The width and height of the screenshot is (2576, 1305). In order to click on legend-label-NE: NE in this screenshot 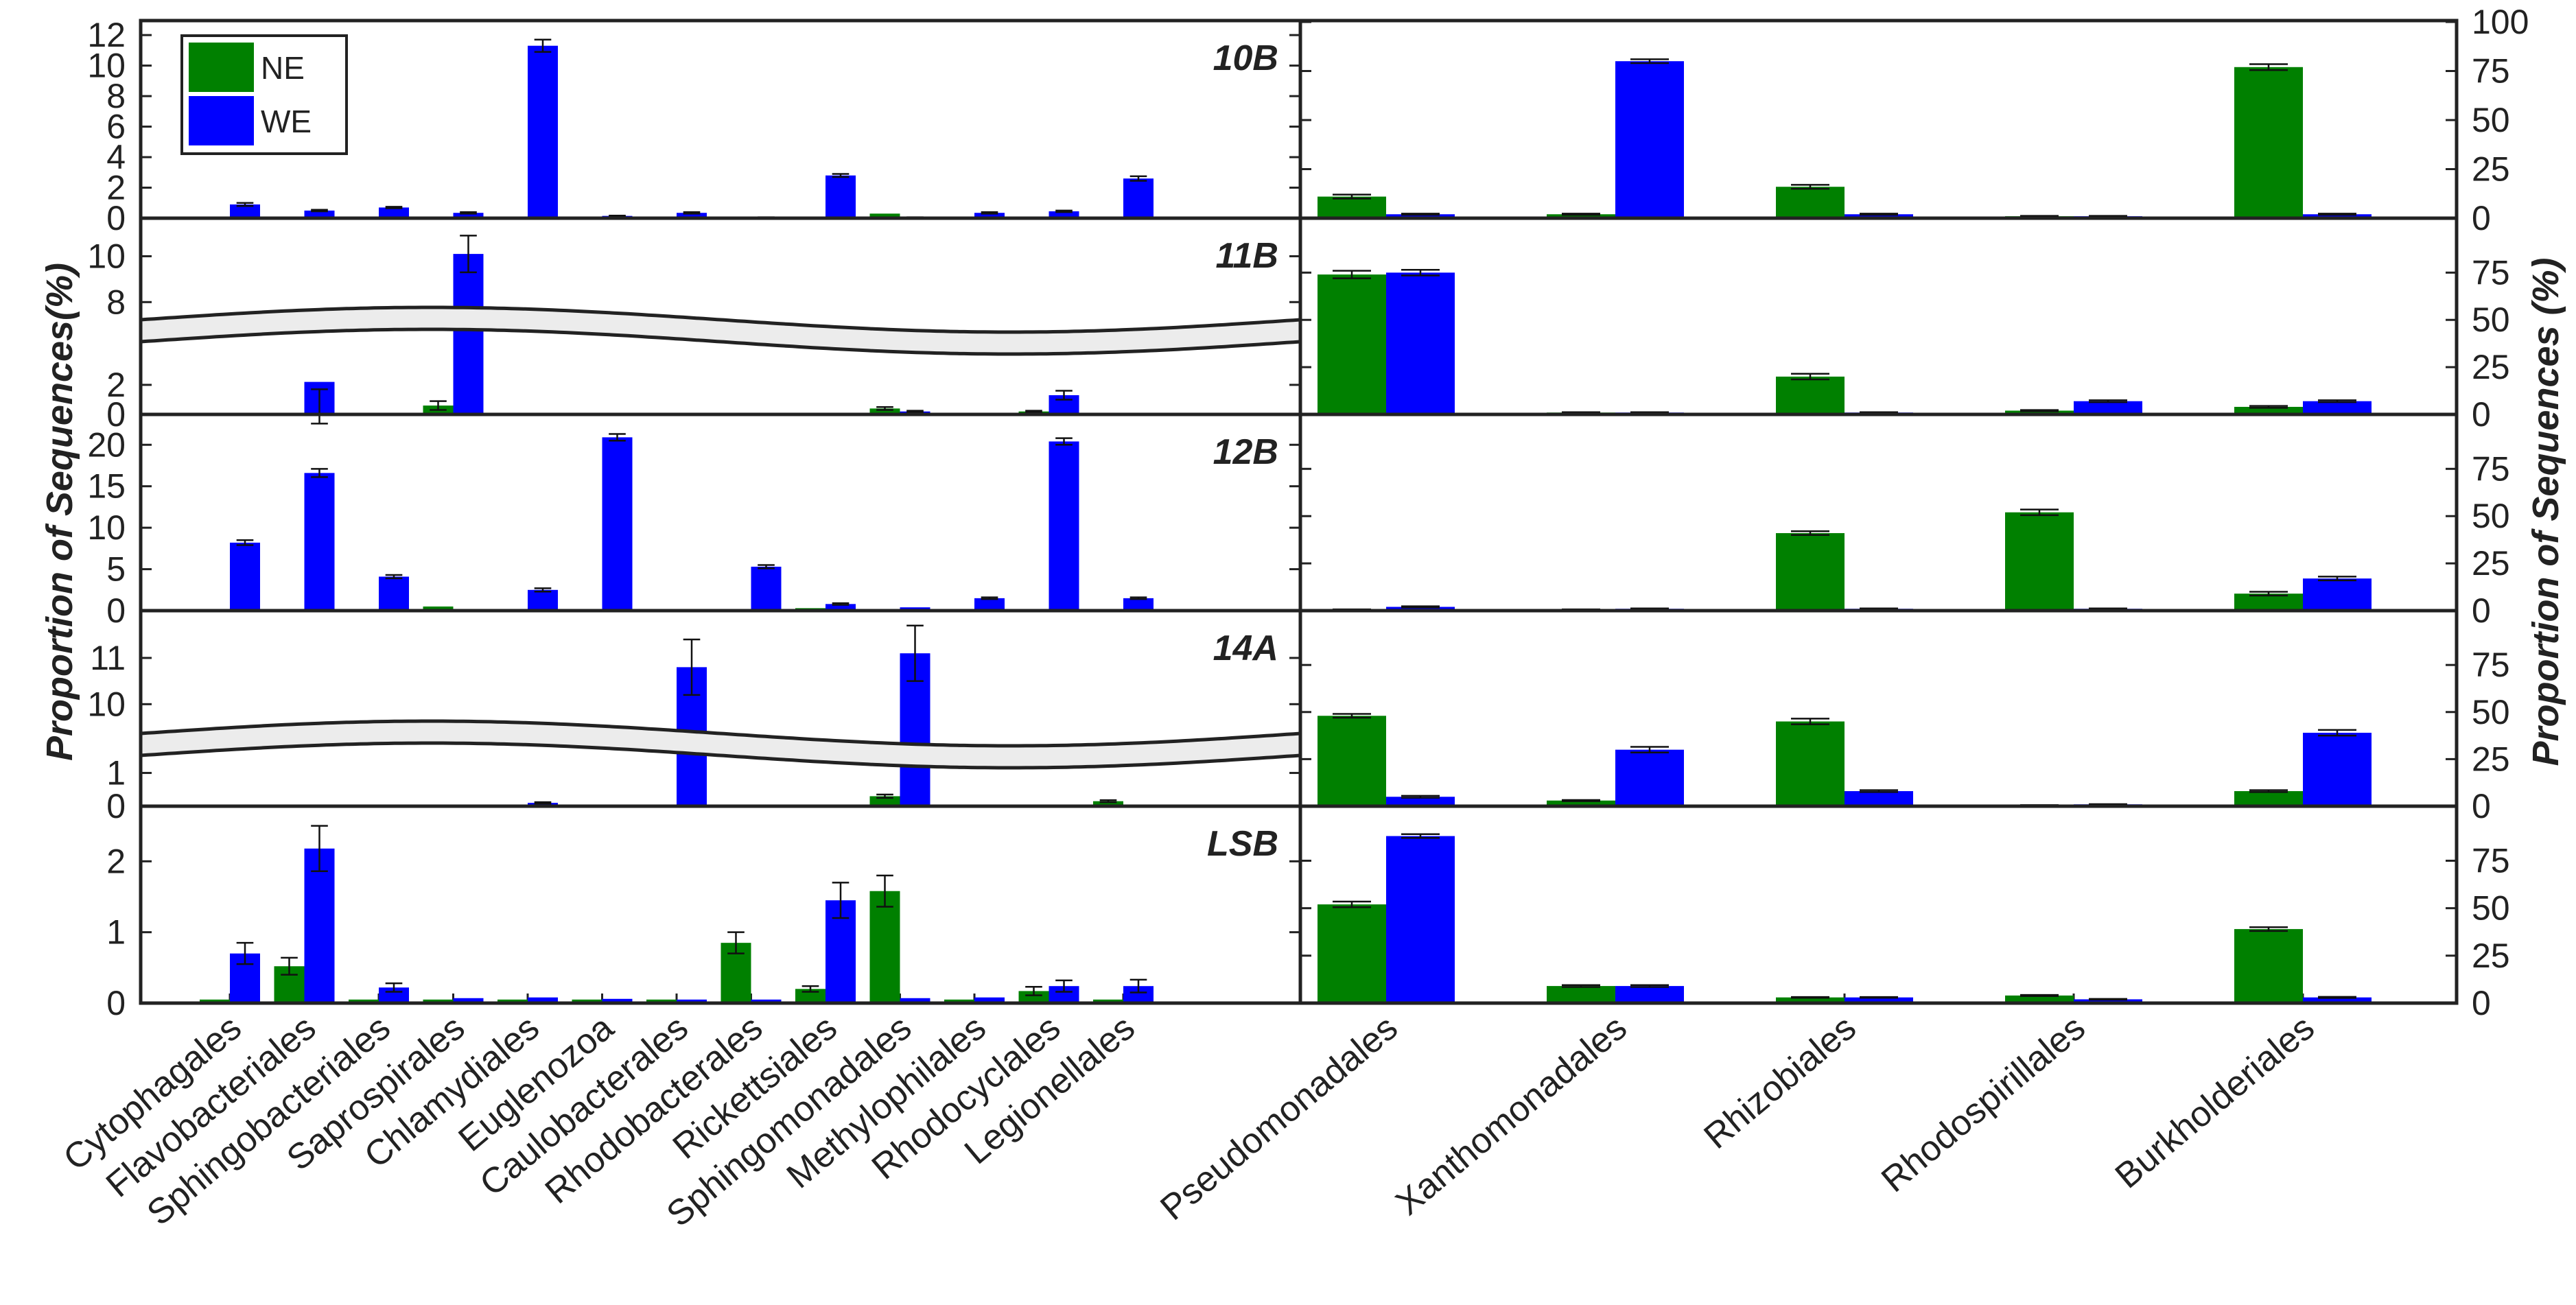, I will do `click(283, 68)`.